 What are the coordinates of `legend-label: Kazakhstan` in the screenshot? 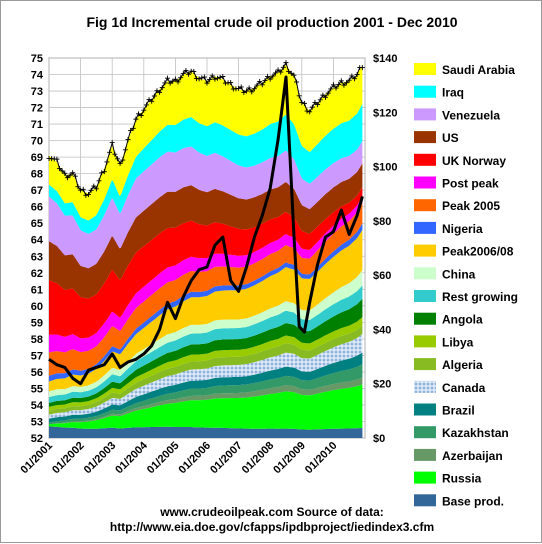 It's located at (475, 433).